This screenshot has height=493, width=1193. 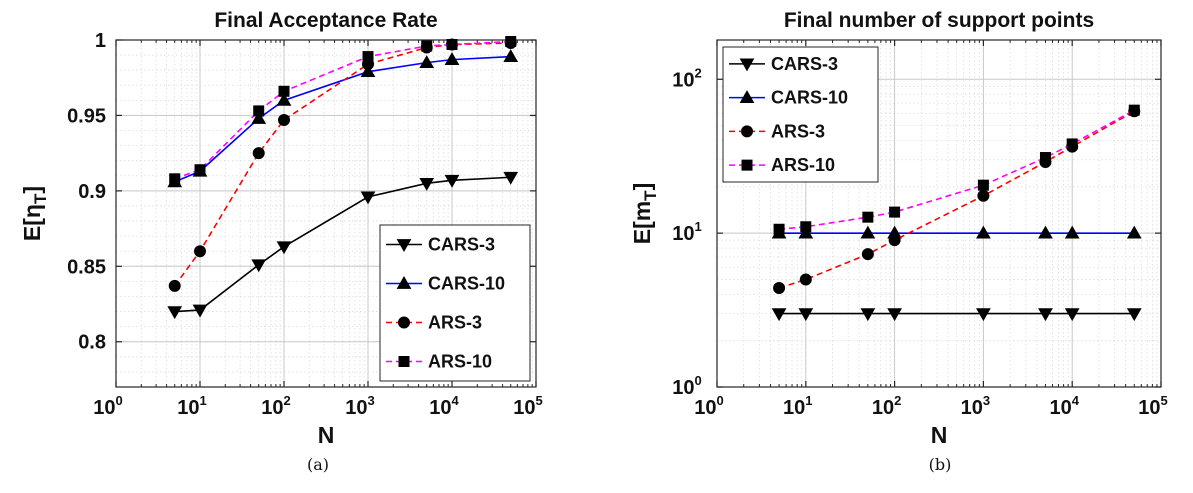 I want to click on x-tick-label: 10⁴, so click(x=444, y=406).